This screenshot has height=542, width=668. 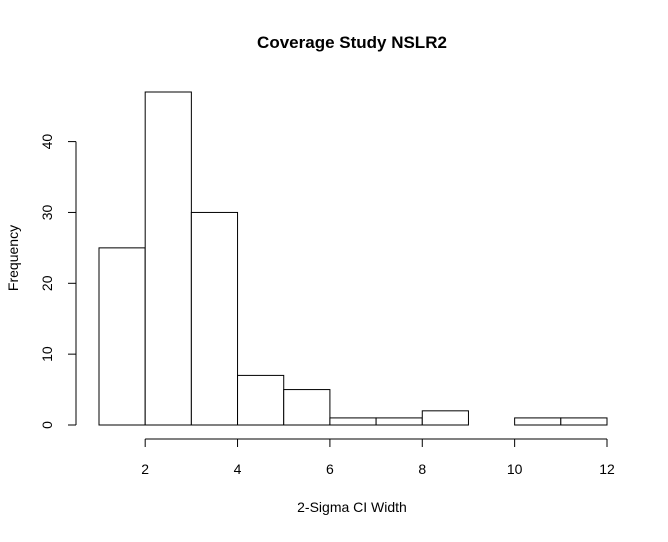 I want to click on x-tick-label-10: 10, so click(x=515, y=469).